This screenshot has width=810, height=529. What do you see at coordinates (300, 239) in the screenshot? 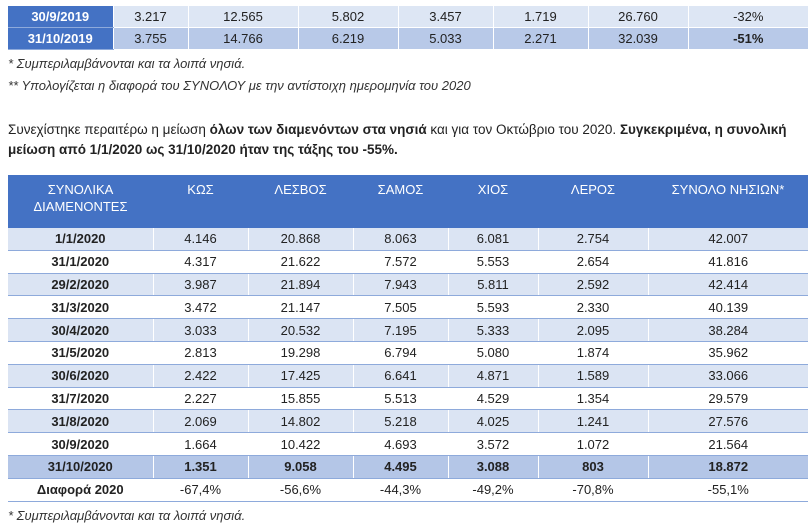
I see `value-cell: 20.868` at bounding box center [300, 239].